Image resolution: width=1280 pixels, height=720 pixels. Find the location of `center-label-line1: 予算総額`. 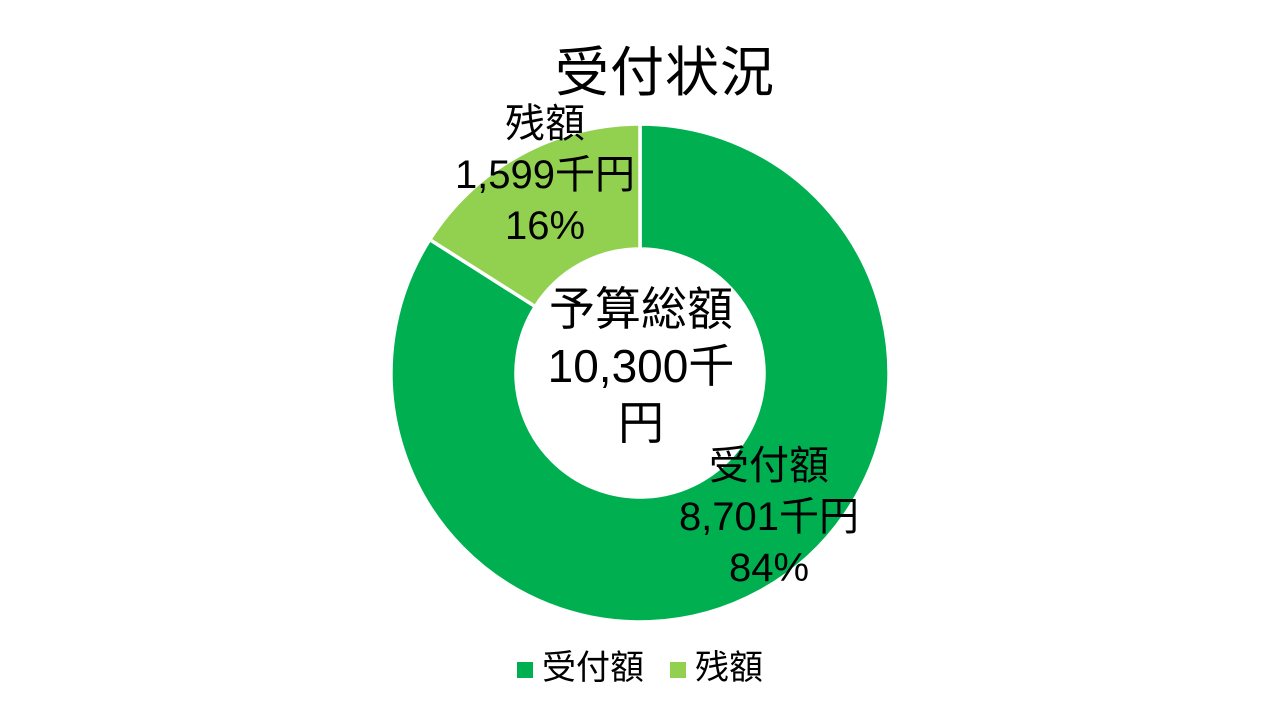

center-label-line1: 予算総額 is located at coordinates (641, 309).